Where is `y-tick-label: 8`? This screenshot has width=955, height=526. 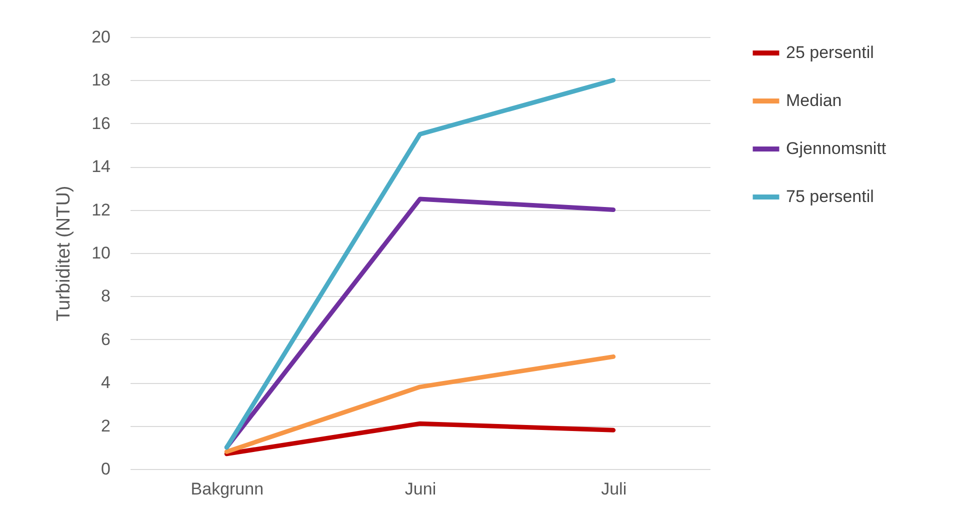 y-tick-label: 8 is located at coordinates (105, 296).